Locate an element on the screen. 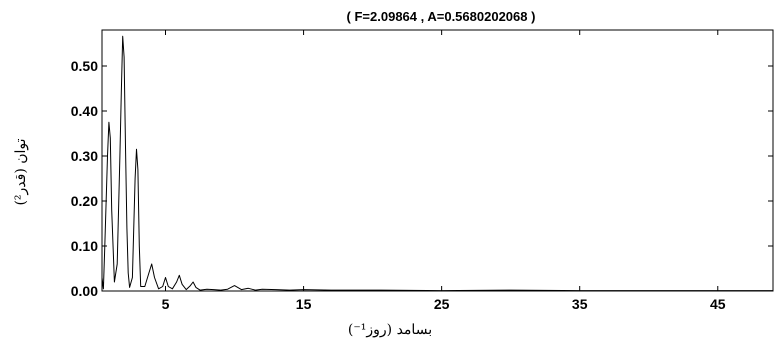  x-tick-label: 25 is located at coordinates (442, 304).